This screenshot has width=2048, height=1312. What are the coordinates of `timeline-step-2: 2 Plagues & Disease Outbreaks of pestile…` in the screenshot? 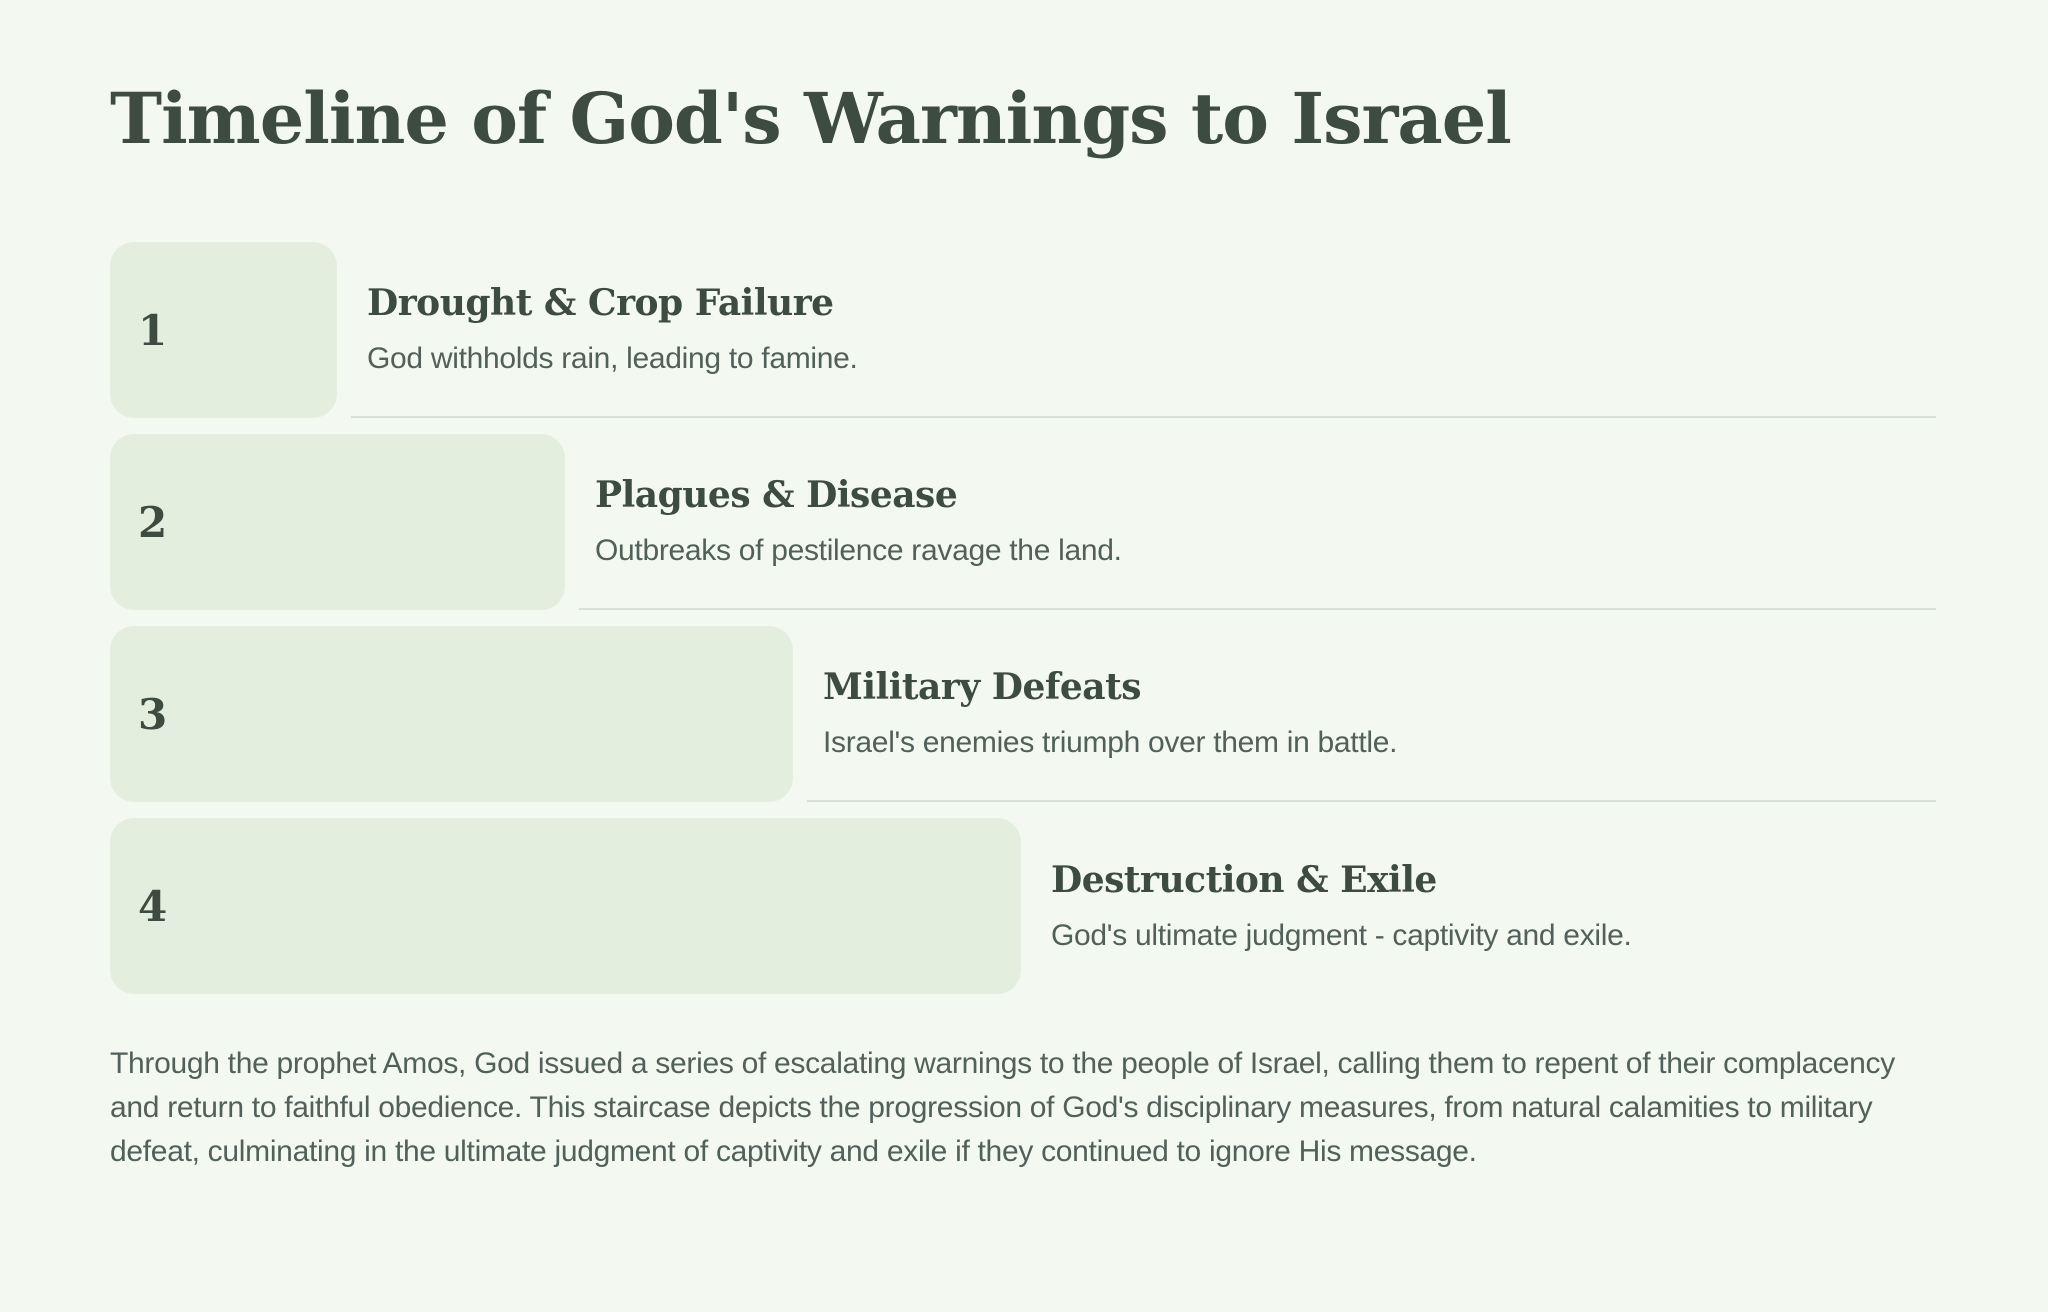 It's located at (1023, 522).